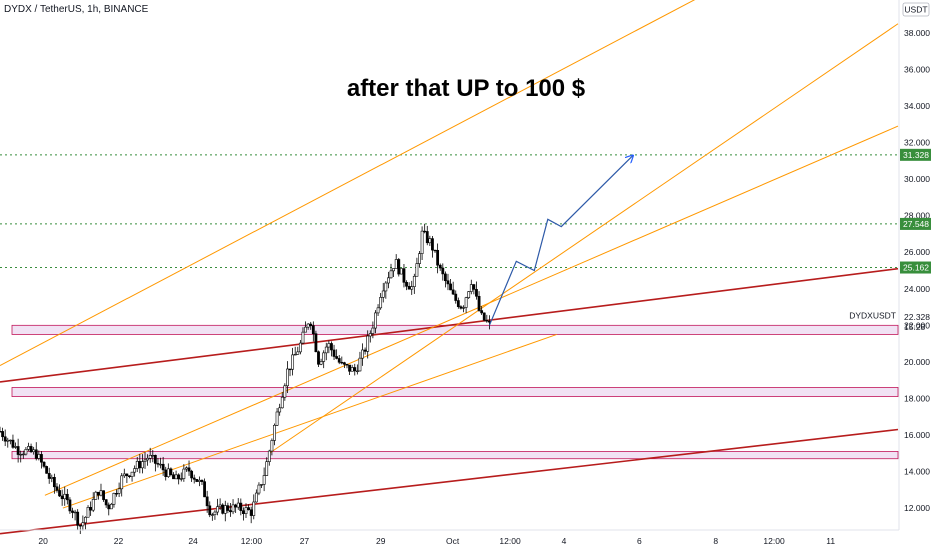  What do you see at coordinates (917, 317) in the screenshot?
I see `last-price-label: 22.328` at bounding box center [917, 317].